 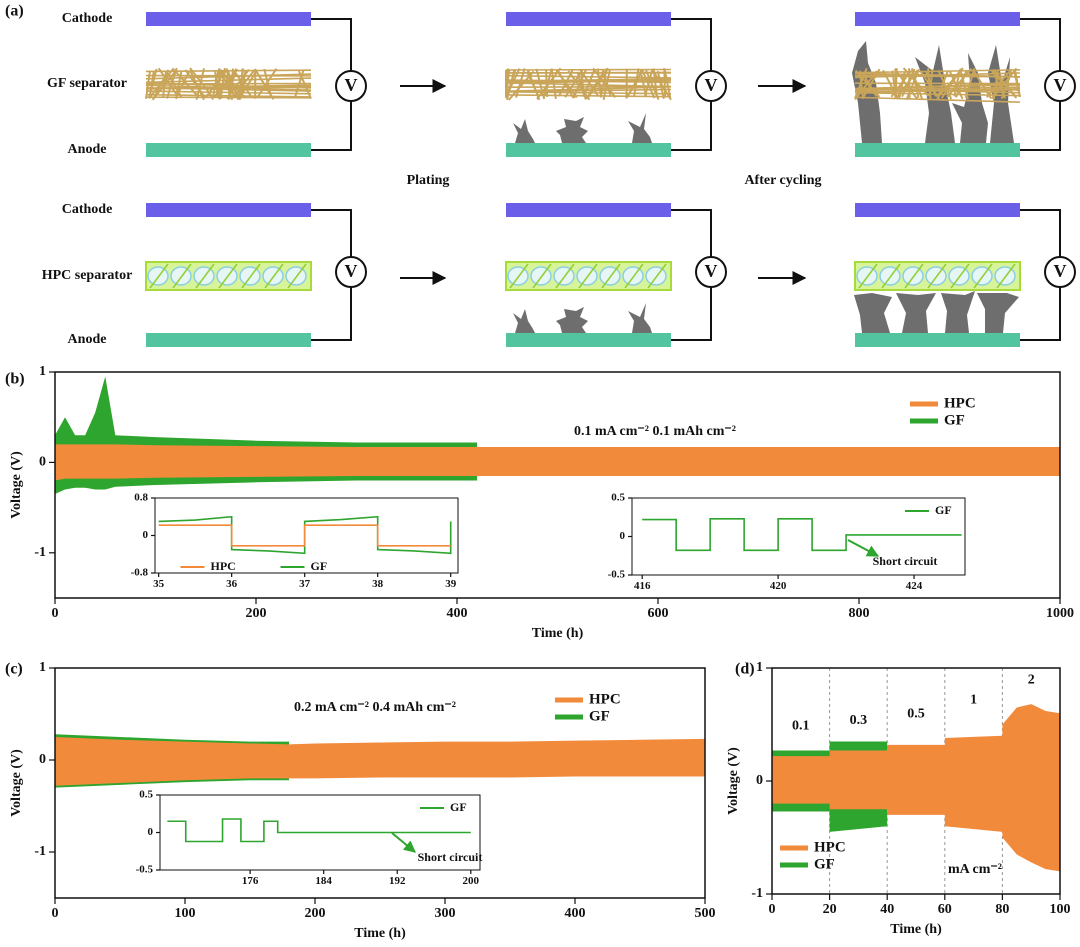 I want to click on x-tick-label: 800, so click(x=859, y=613).